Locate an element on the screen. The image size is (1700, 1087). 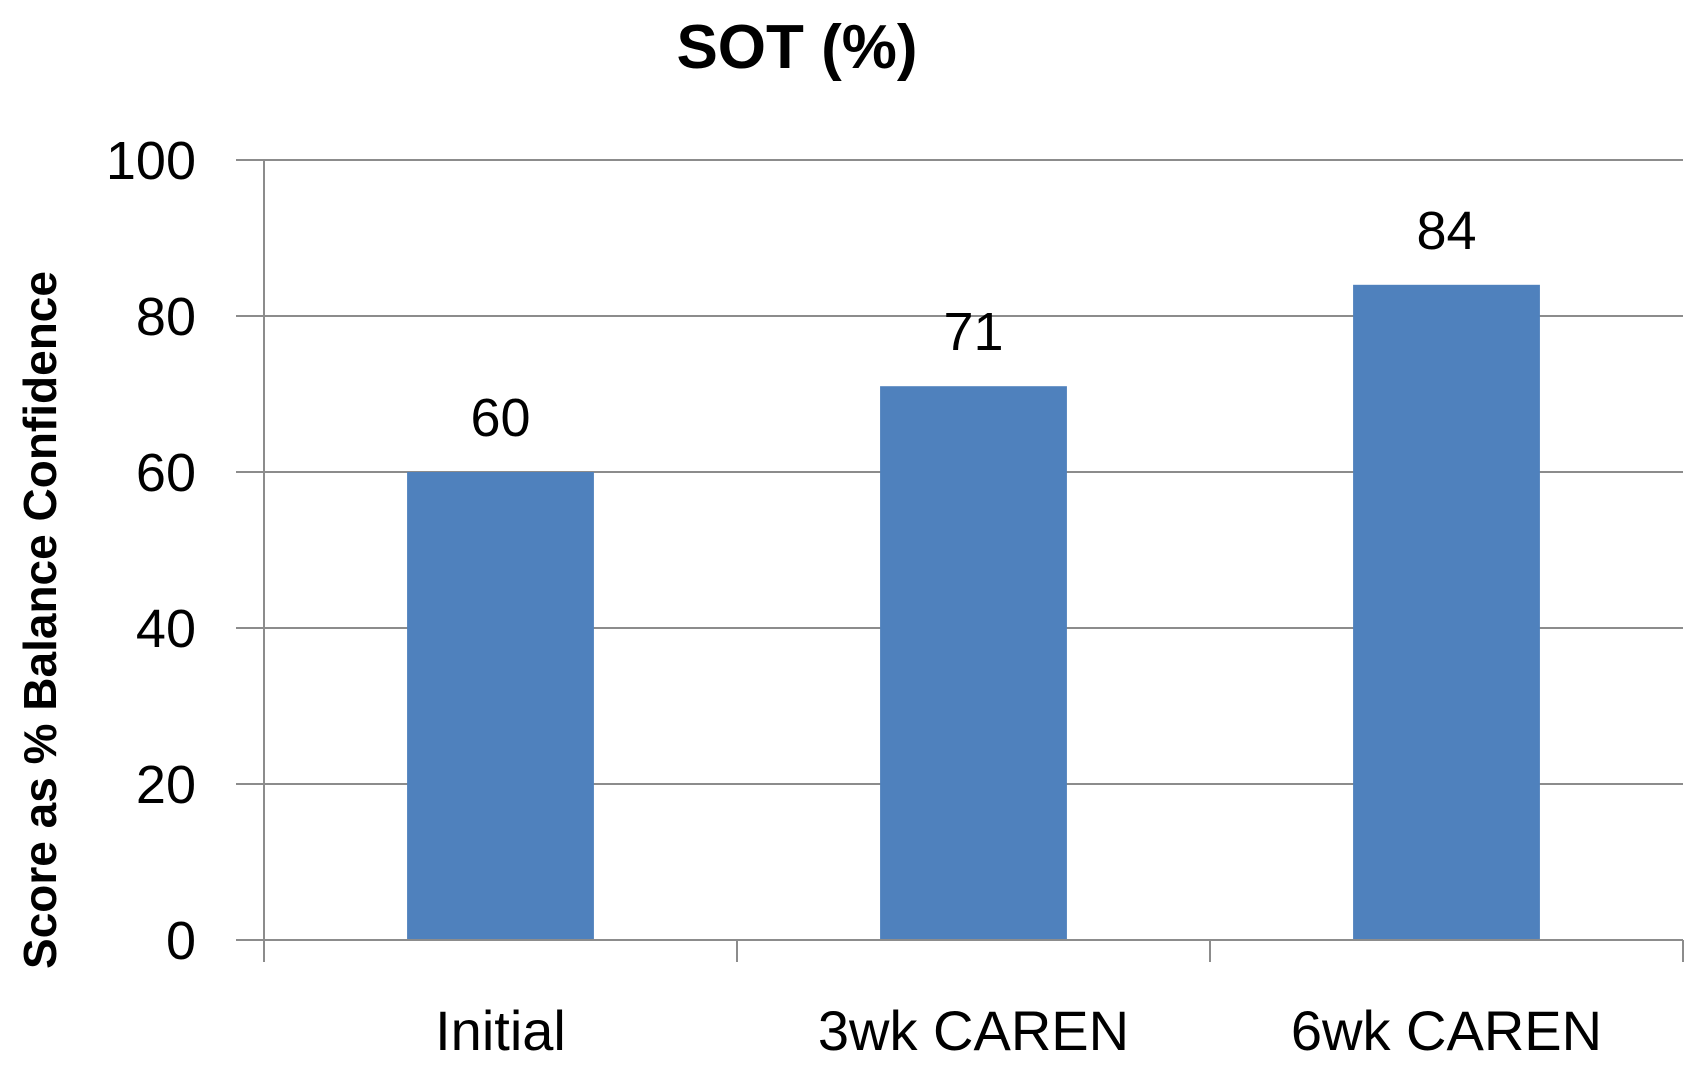
y-tick-label: 80 is located at coordinates (166, 317).